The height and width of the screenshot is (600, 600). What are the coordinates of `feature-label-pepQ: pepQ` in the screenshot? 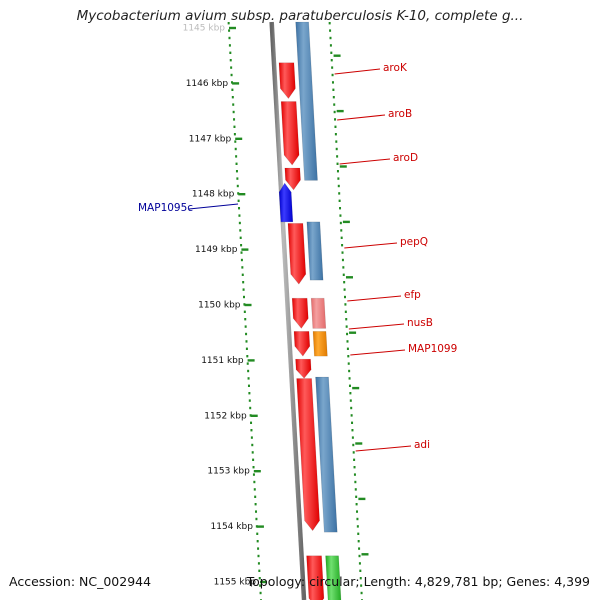 It's located at (386, 242).